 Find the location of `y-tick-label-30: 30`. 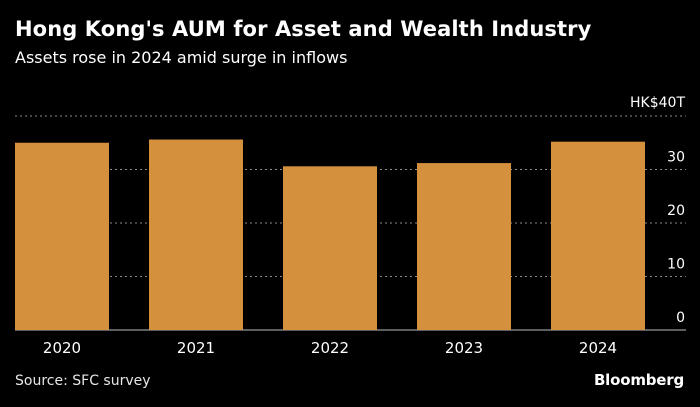

y-tick-label-30: 30 is located at coordinates (676, 158).